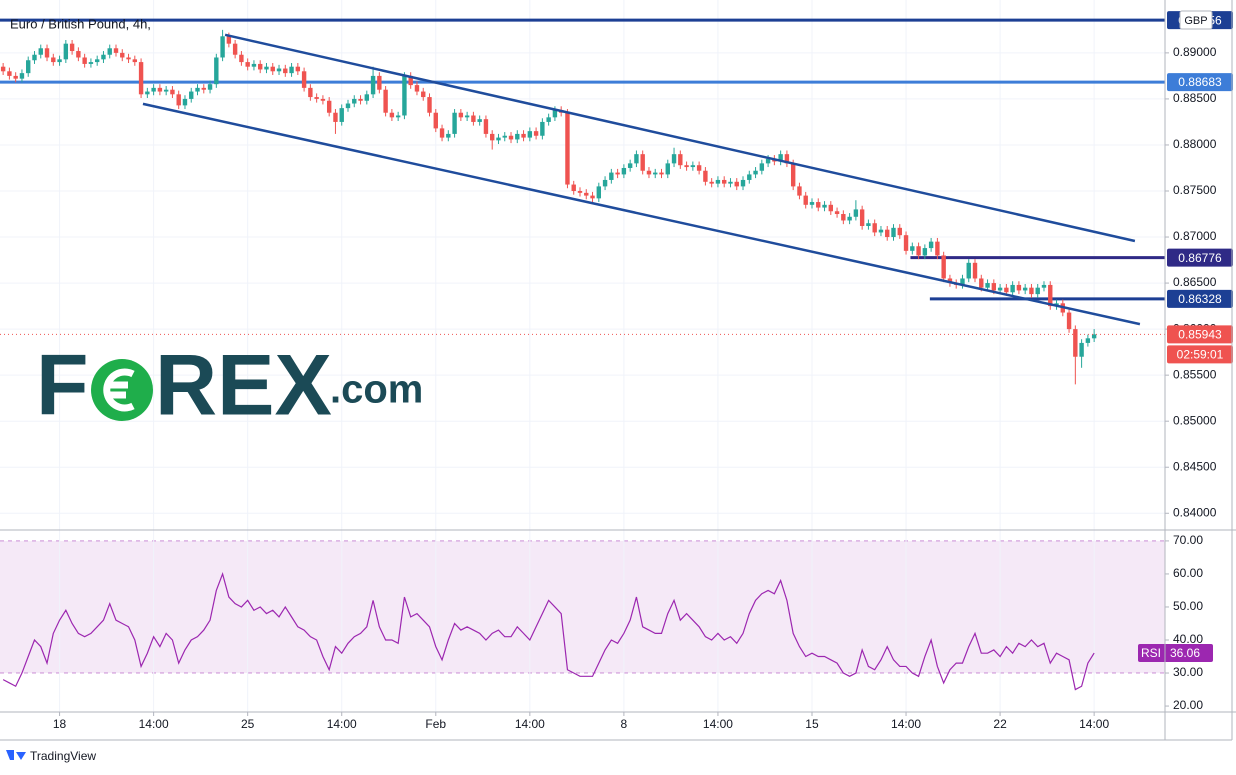  I want to click on indicator-name: RSI, so click(1151, 653).